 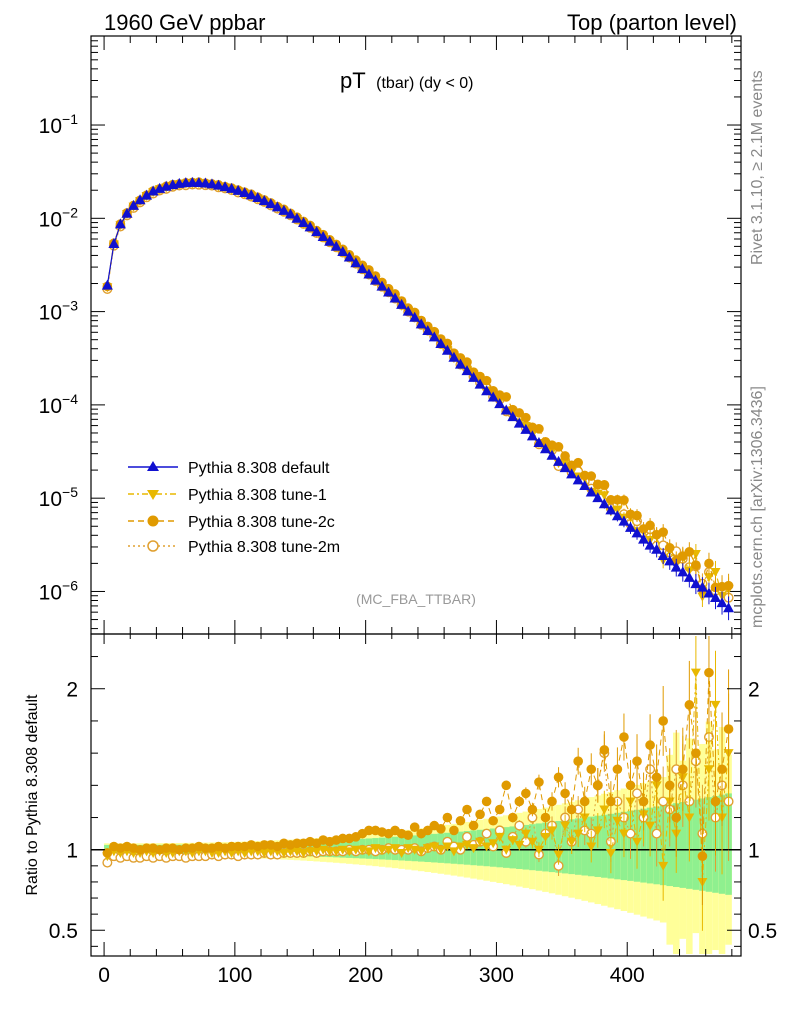 I want to click on legend-label-tune1: Pythia 8.308 tune-1, so click(x=257, y=495).